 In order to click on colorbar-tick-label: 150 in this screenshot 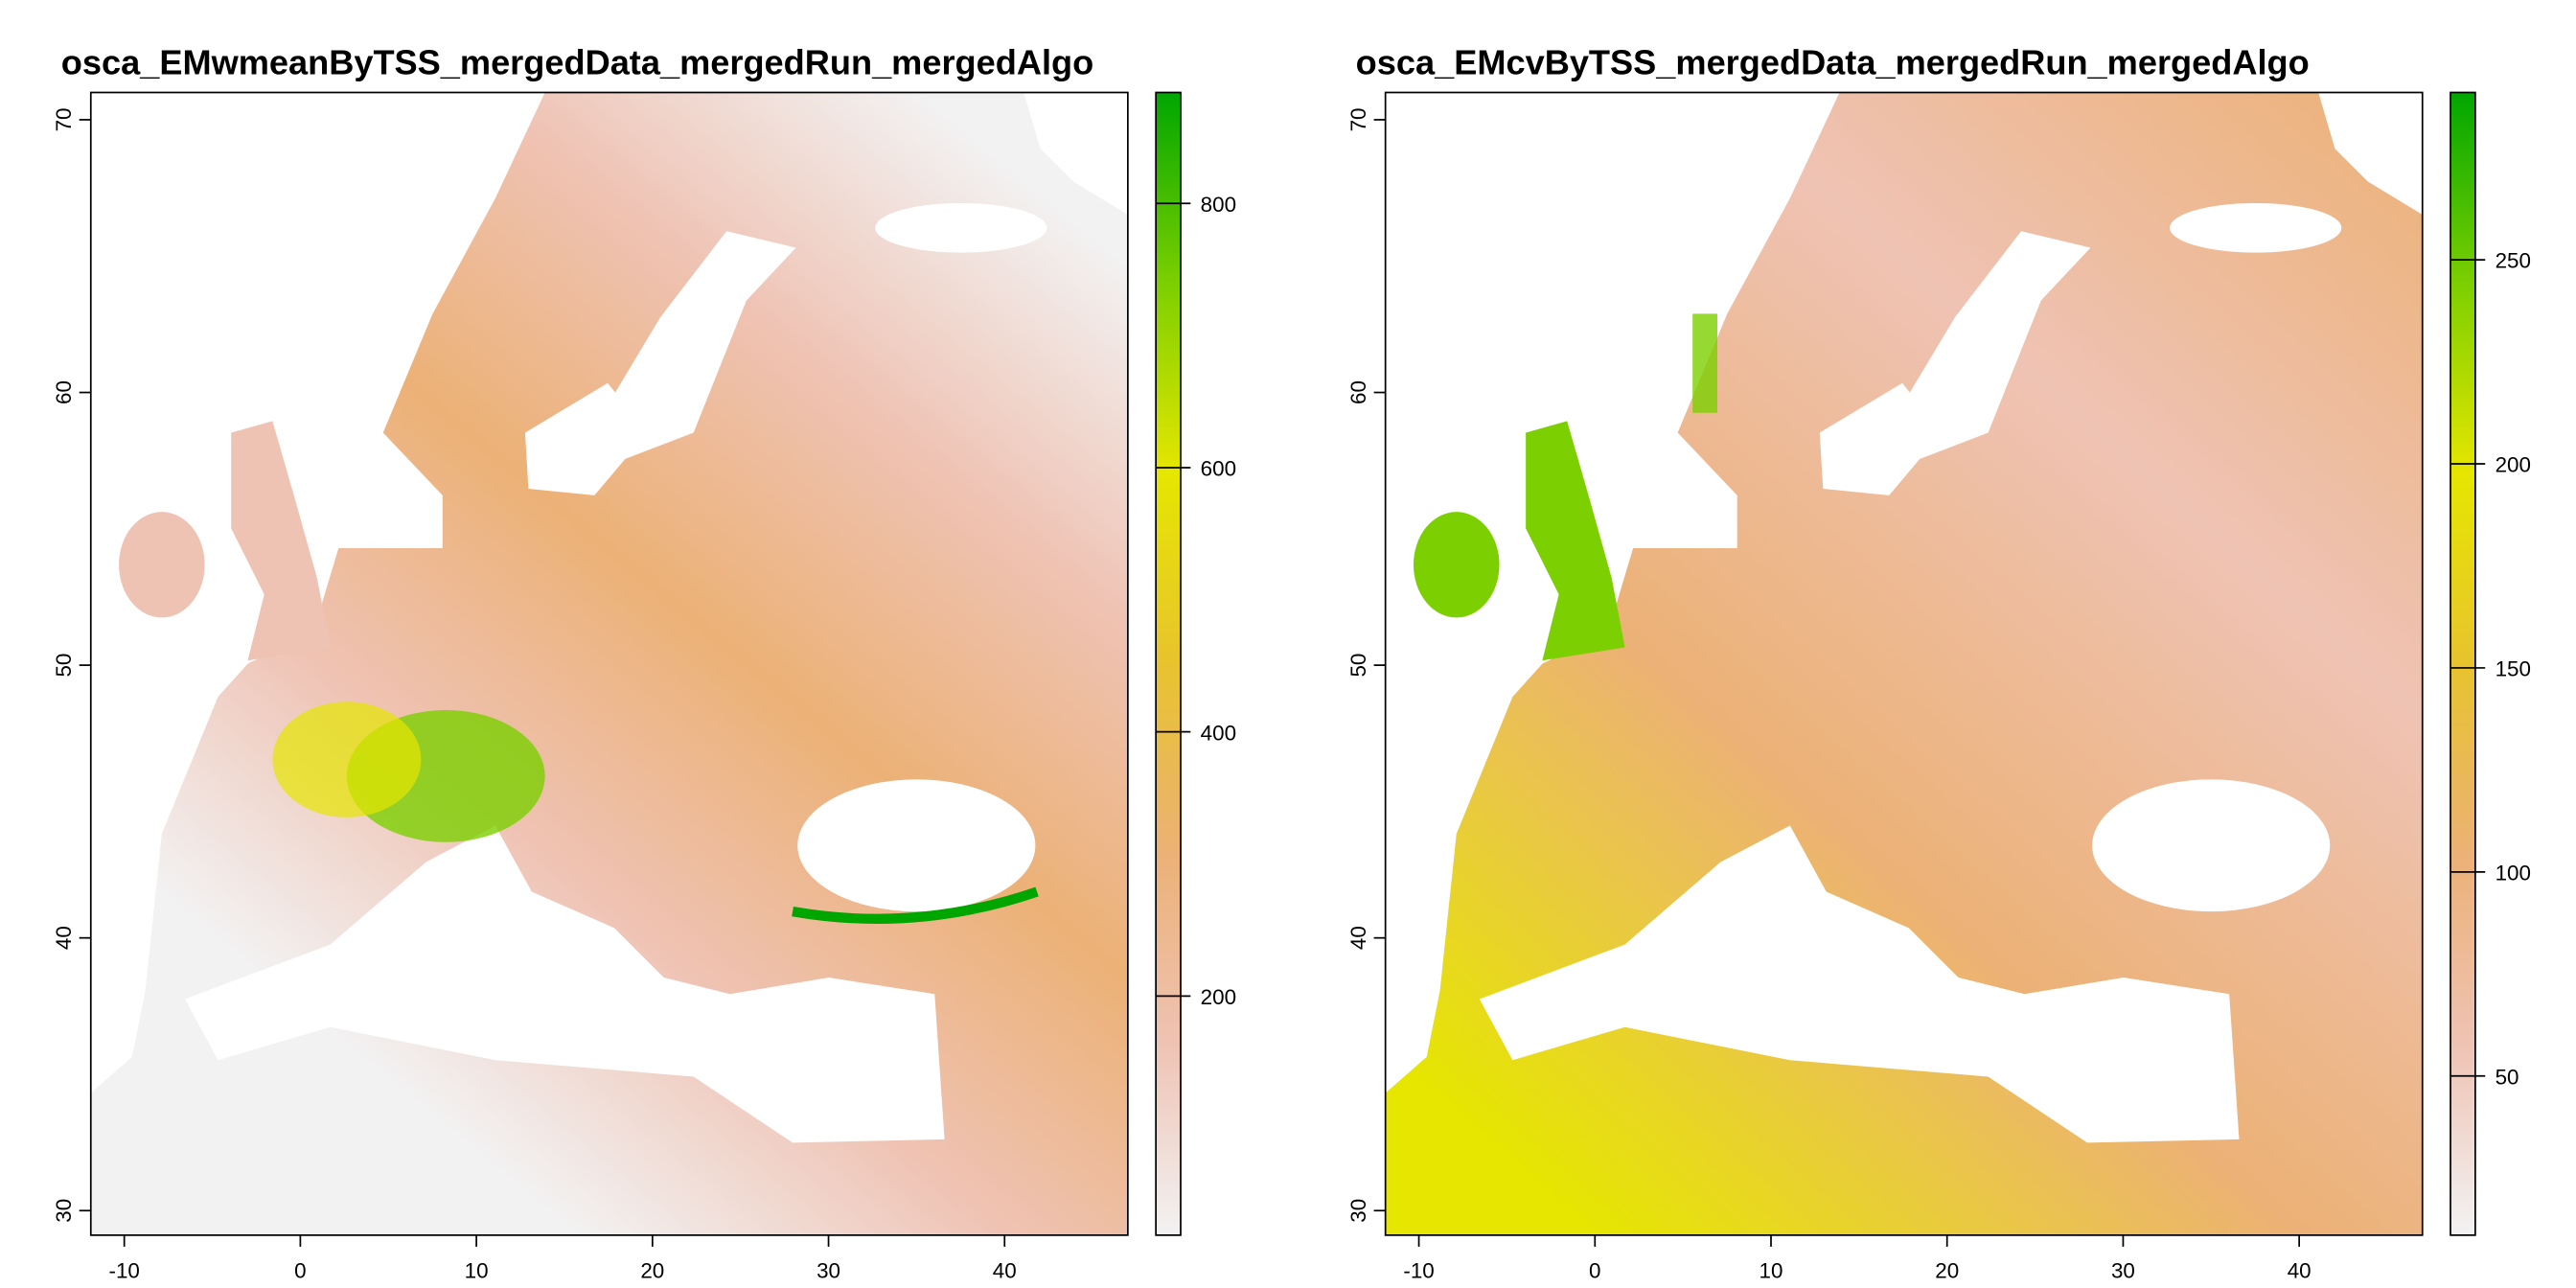, I will do `click(2513, 669)`.